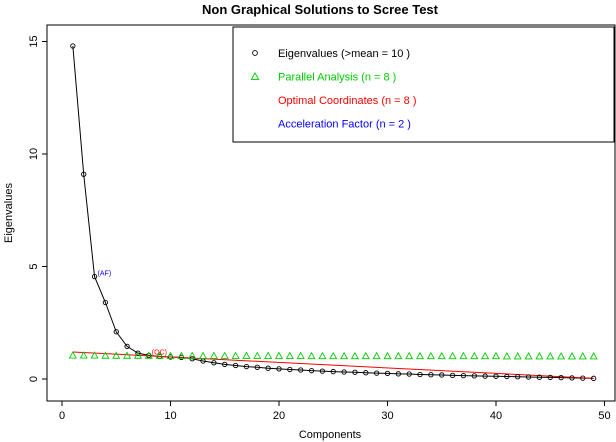 The height and width of the screenshot is (442, 616). I want to click on legend-triangle-icon, so click(255, 75).